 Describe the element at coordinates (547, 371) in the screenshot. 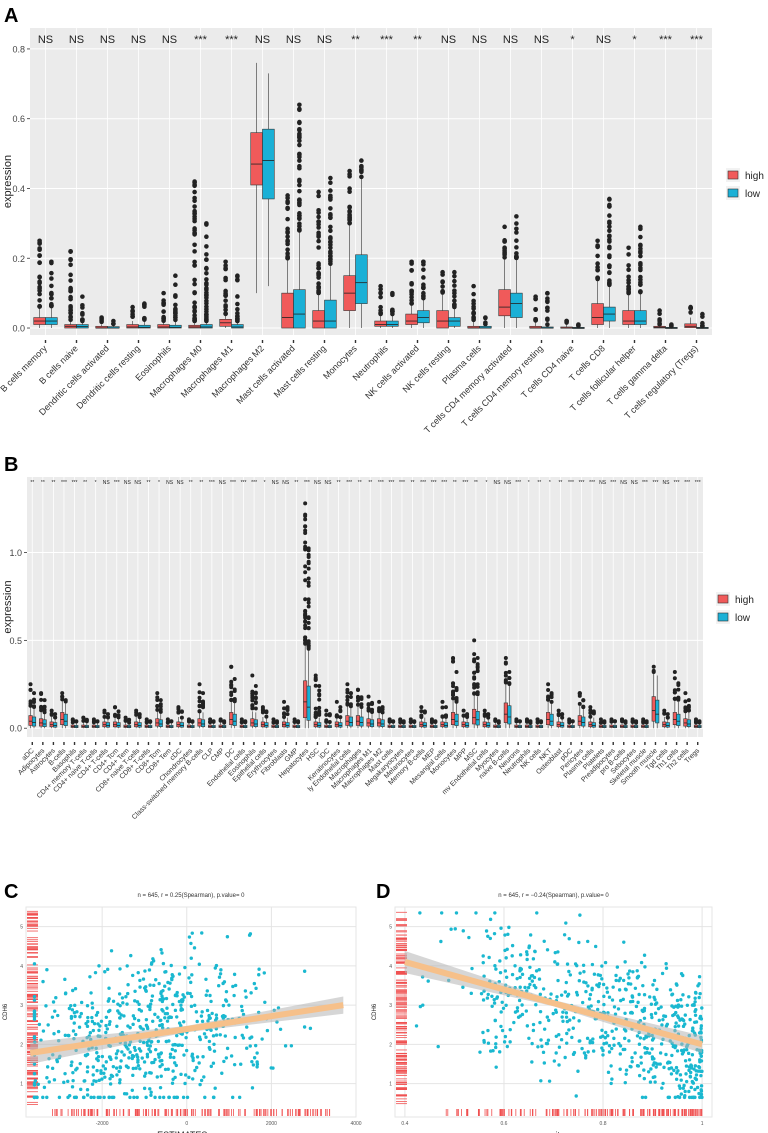

I see `x-tick-label: T cells CD4 naive` at that location.